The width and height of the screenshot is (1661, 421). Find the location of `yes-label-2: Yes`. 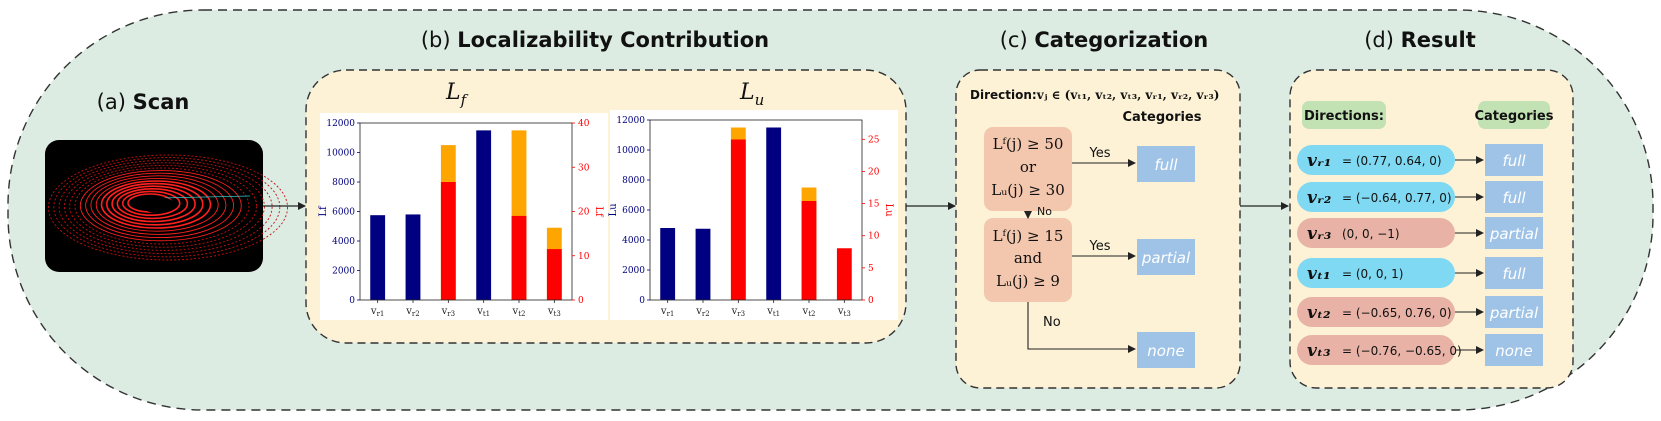

yes-label-2: Yes is located at coordinates (1100, 246).